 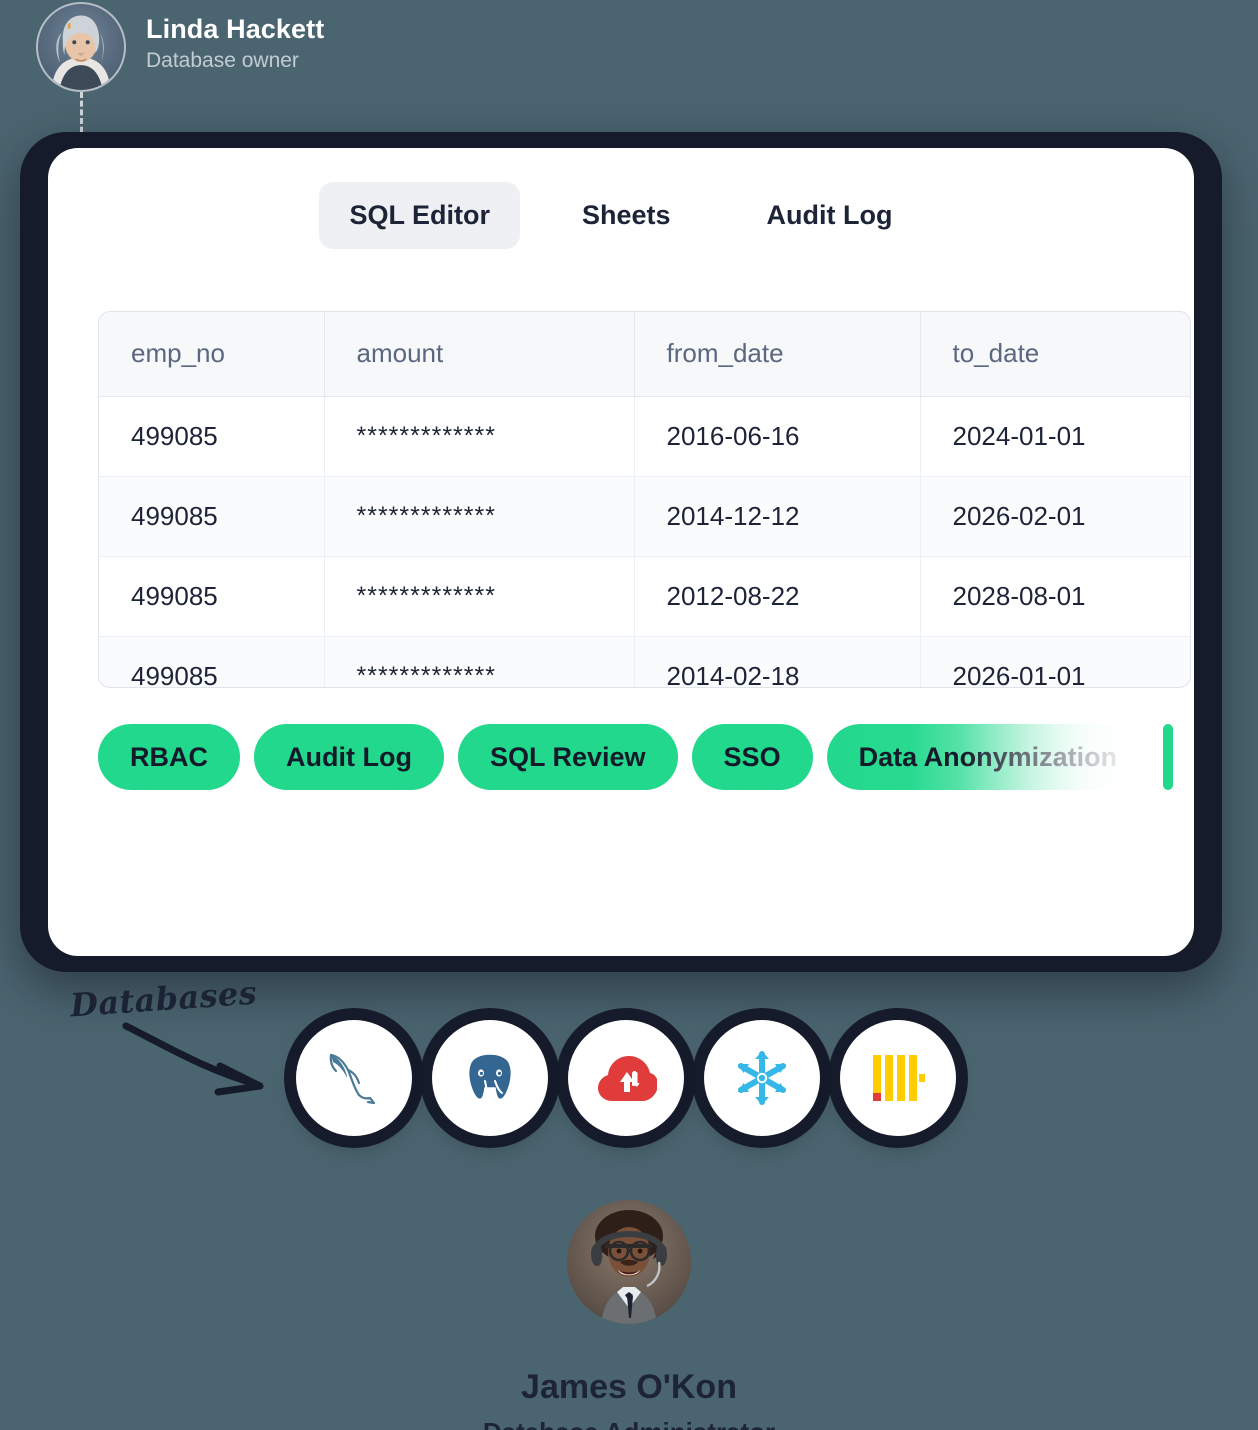 I want to click on column-header-emp-no: emp_no, so click(x=212, y=354).